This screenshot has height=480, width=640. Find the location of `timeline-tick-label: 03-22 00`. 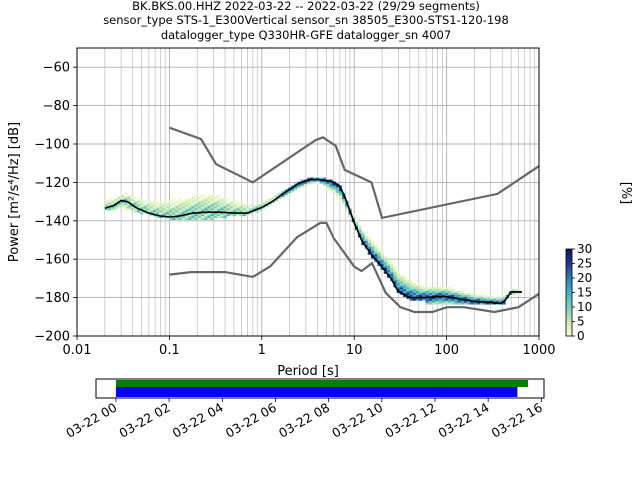

timeline-tick-label: 03-22 00 is located at coordinates (91, 420).